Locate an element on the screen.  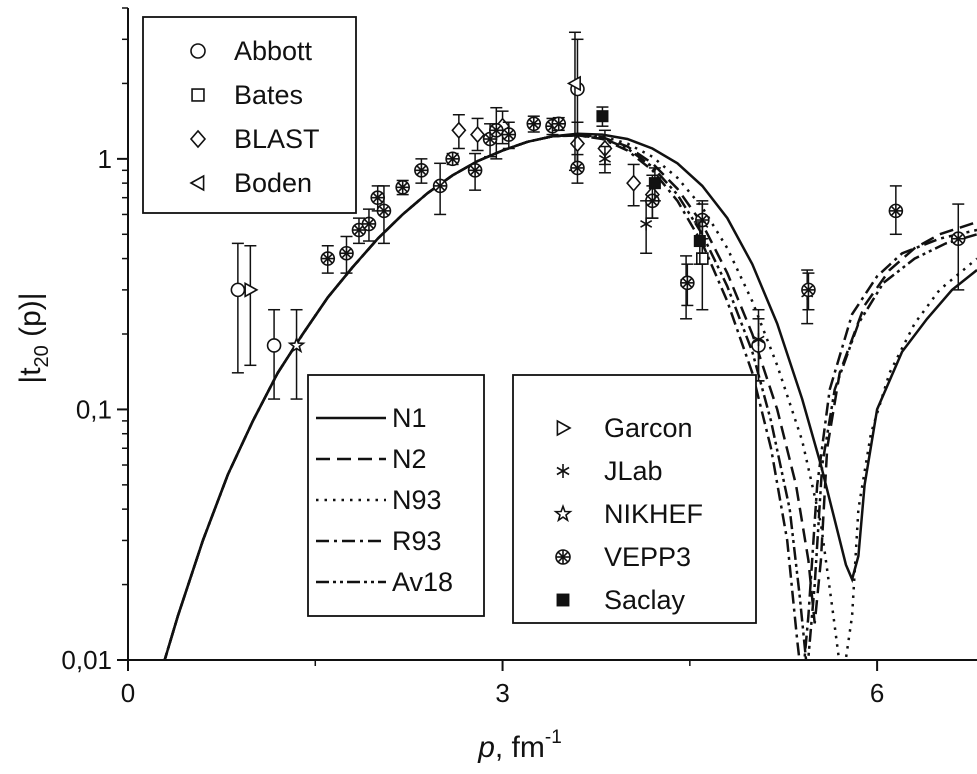
legend-item-abbott: Abbott is located at coordinates (251, 51).